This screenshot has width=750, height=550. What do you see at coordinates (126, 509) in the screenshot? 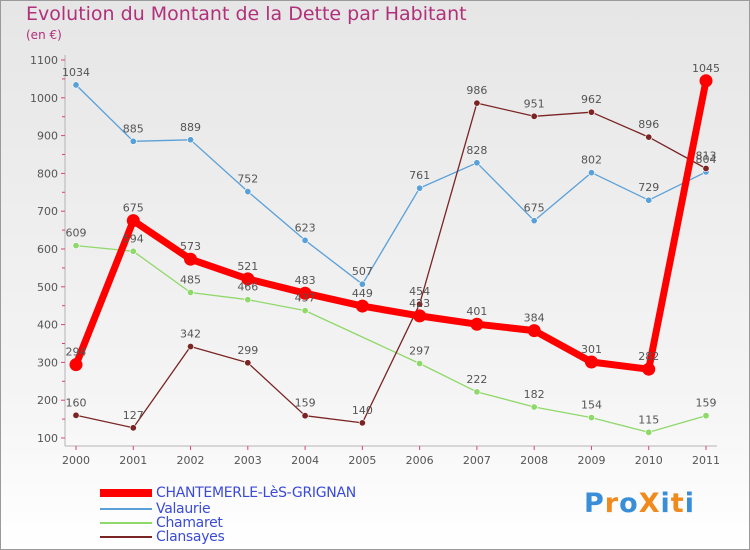
I see `legend-swatch-valaurie` at bounding box center [126, 509].